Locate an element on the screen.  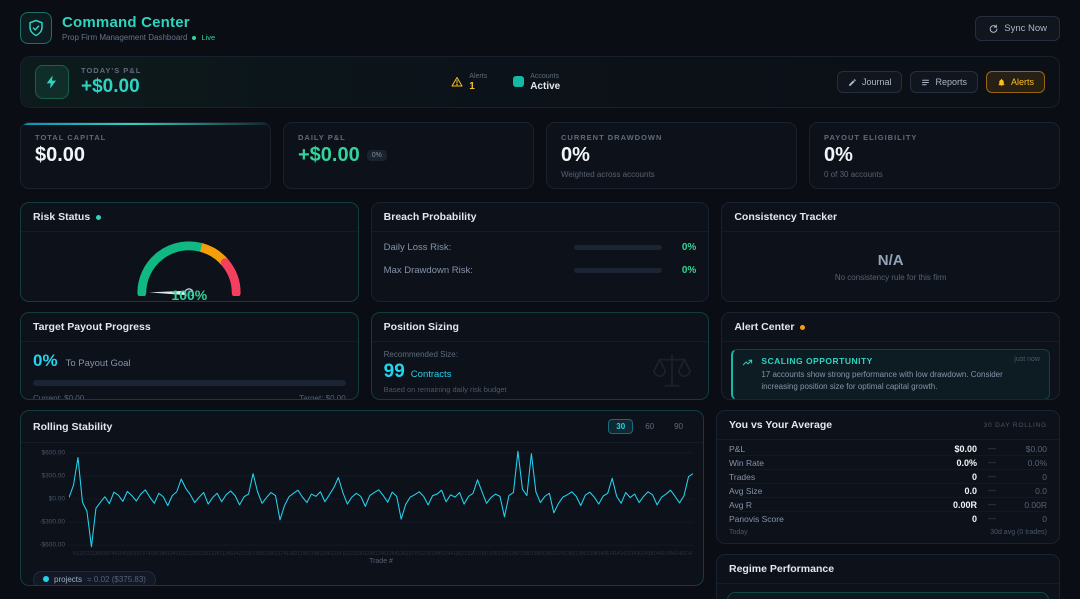
x-tick-label: 61 is located at coordinates (76, 554).